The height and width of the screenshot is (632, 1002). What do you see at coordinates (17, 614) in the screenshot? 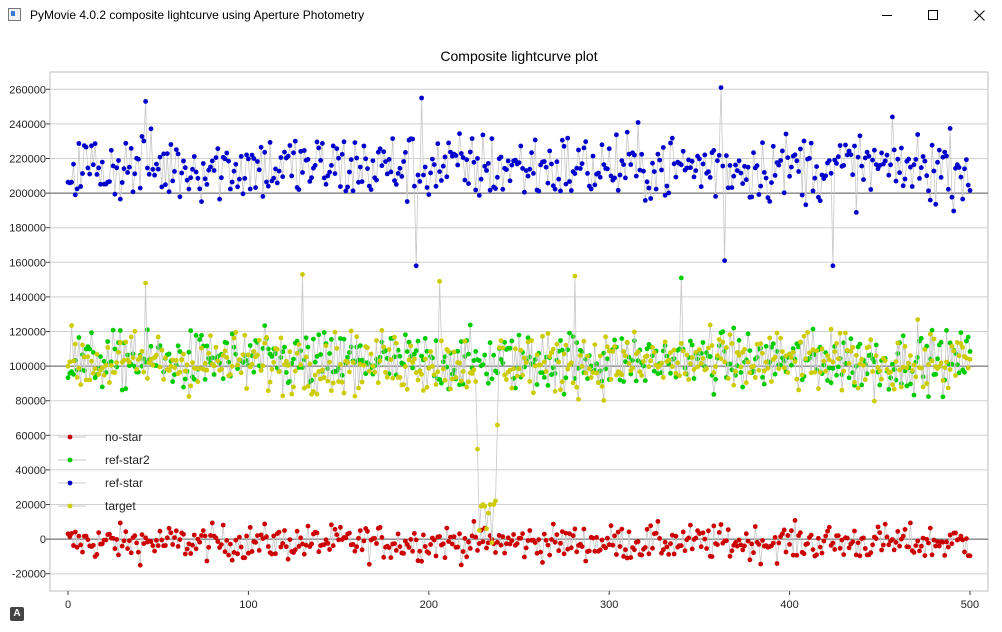
I see `auto-range-button: A` at bounding box center [17, 614].